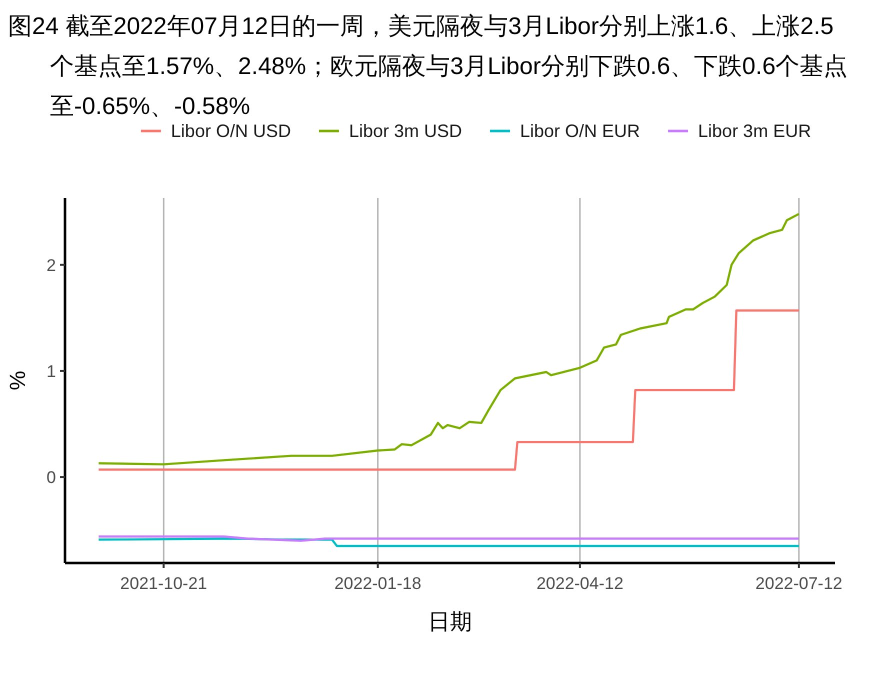 The image size is (885, 688). What do you see at coordinates (405, 131) in the screenshot?
I see `legend-label: Libor 3m USD` at bounding box center [405, 131].